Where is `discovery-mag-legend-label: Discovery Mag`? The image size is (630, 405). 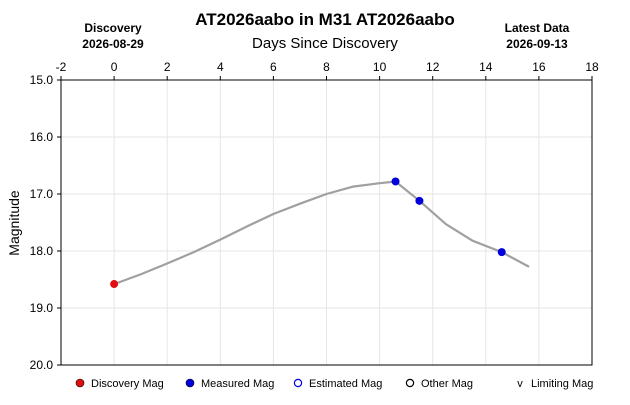
discovery-mag-legend-label: Discovery Mag is located at coordinates (127, 384).